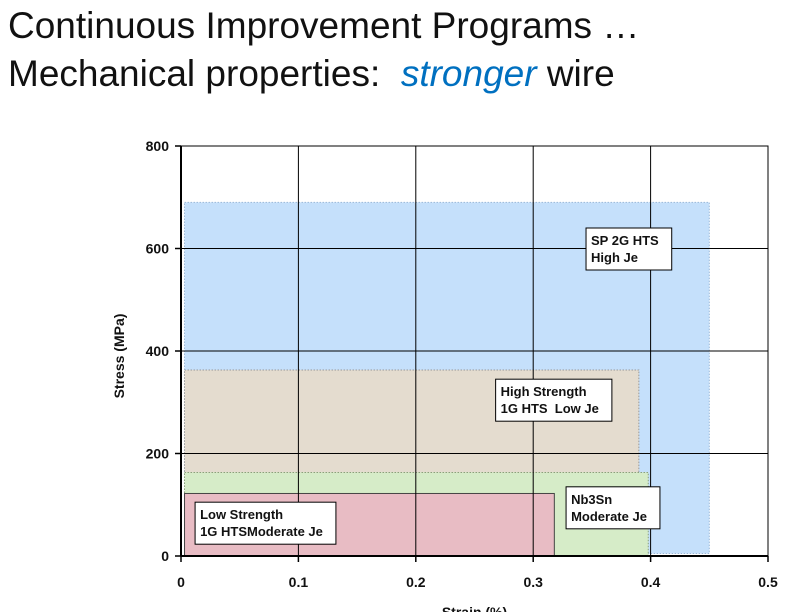 This screenshot has width=798, height=612. I want to click on title-line-2: Mechanical properties: stronger wire, so click(323, 74).